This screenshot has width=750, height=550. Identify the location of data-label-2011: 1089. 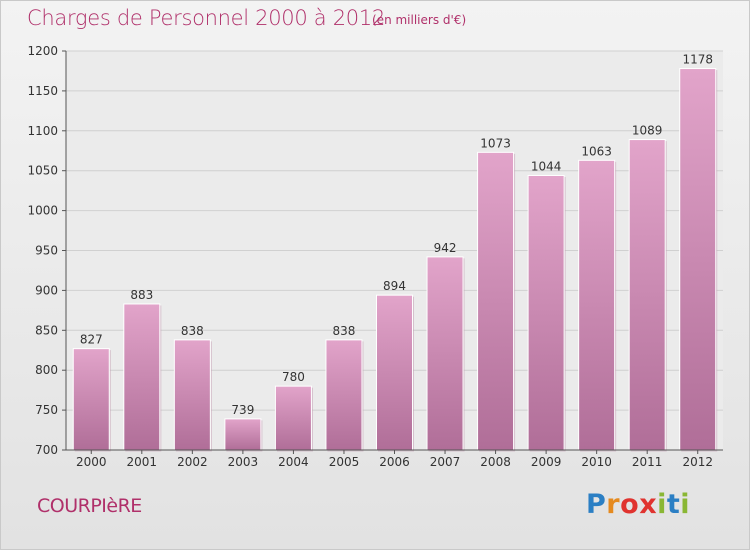
(647, 131).